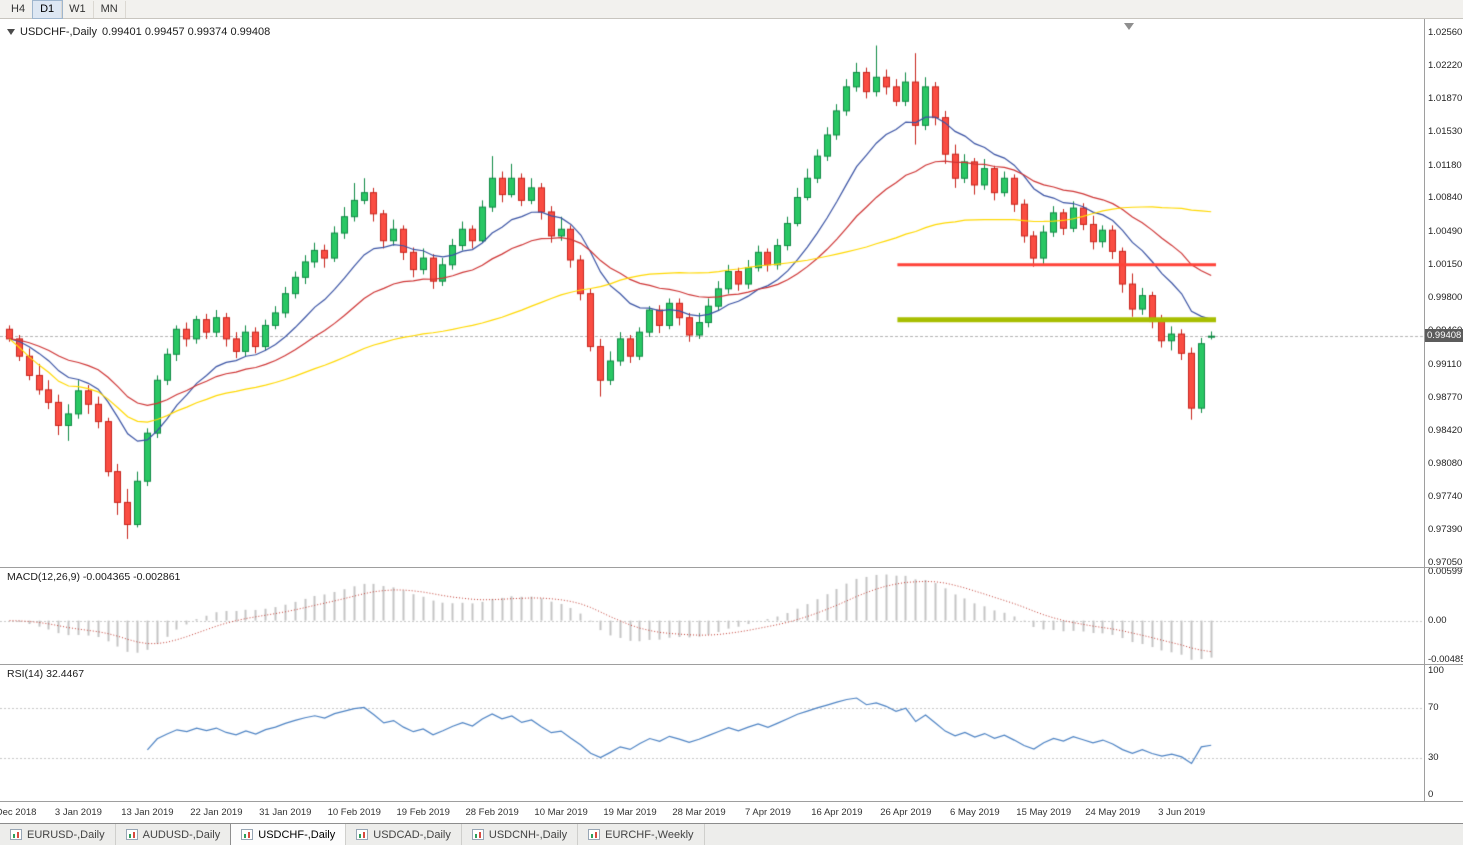 This screenshot has height=845, width=1463. I want to click on date-axis-label: 25 Dec 2018, so click(18, 812).